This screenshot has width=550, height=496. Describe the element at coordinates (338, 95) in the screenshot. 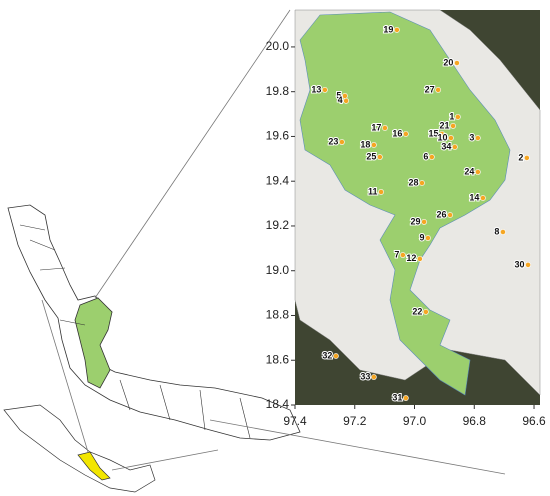

I see `station-label: 5` at that location.